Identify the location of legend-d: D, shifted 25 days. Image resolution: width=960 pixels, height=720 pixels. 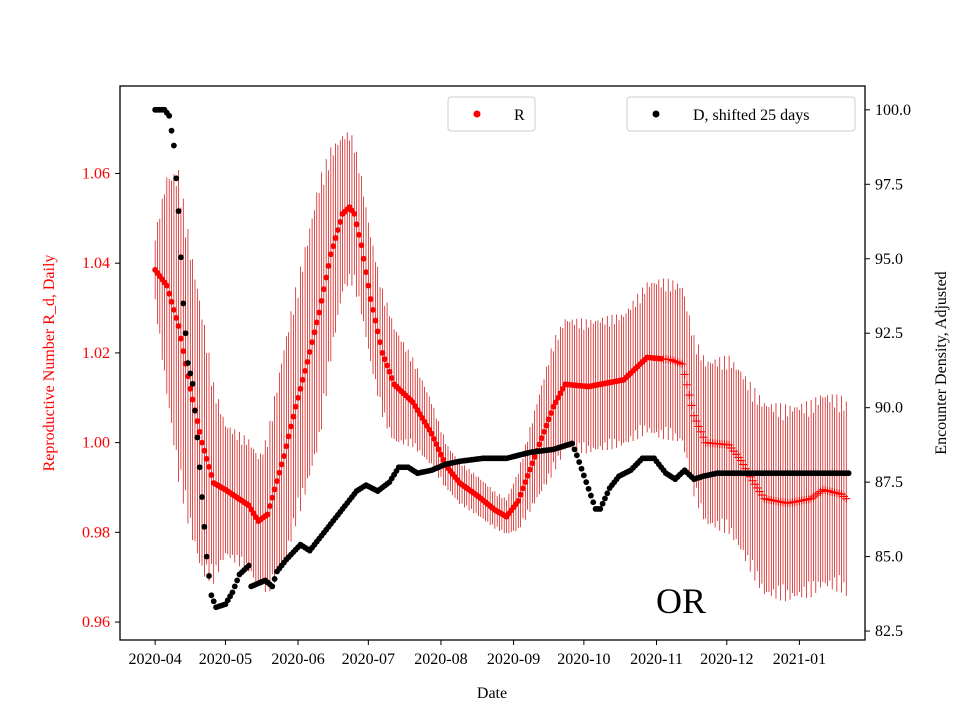
(741, 114).